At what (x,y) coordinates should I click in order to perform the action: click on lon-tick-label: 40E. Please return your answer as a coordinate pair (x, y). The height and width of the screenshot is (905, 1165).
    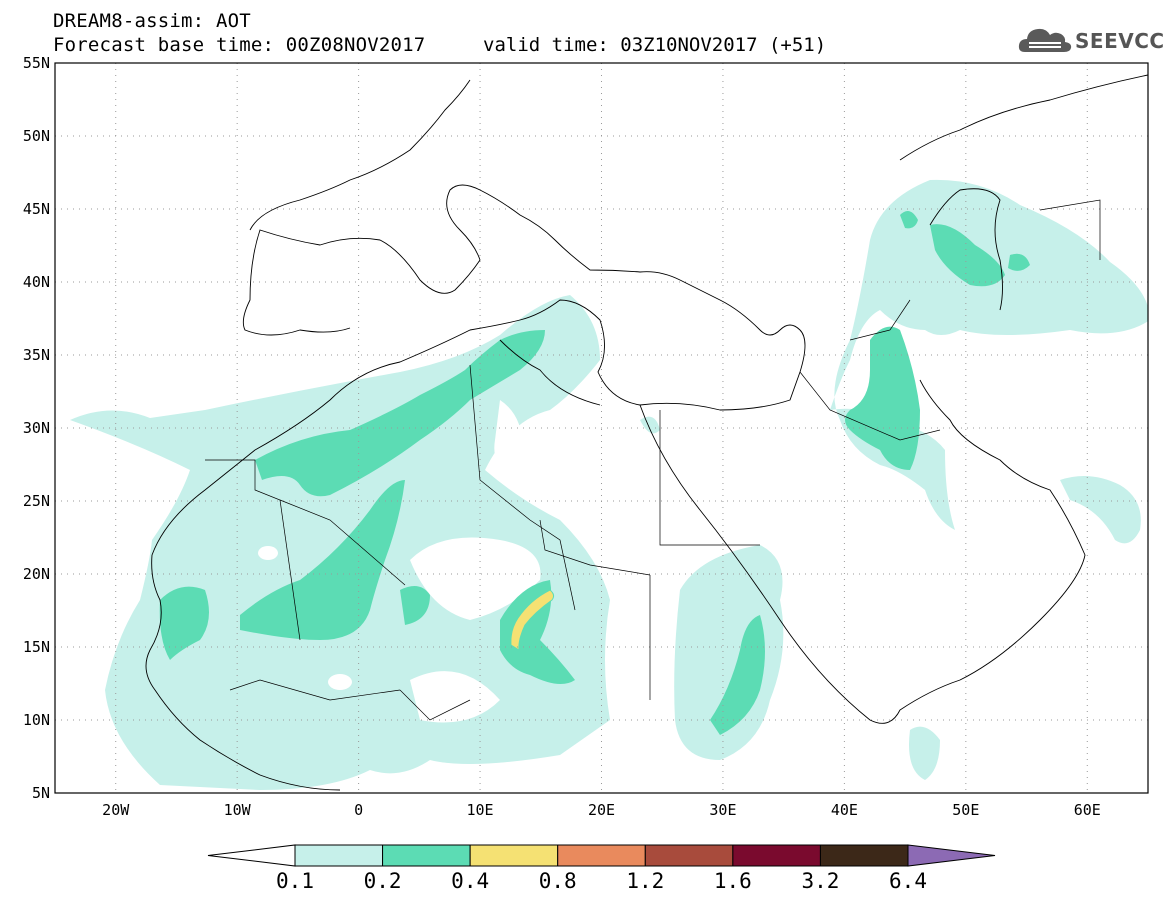
    Looking at the image, I should click on (844, 810).